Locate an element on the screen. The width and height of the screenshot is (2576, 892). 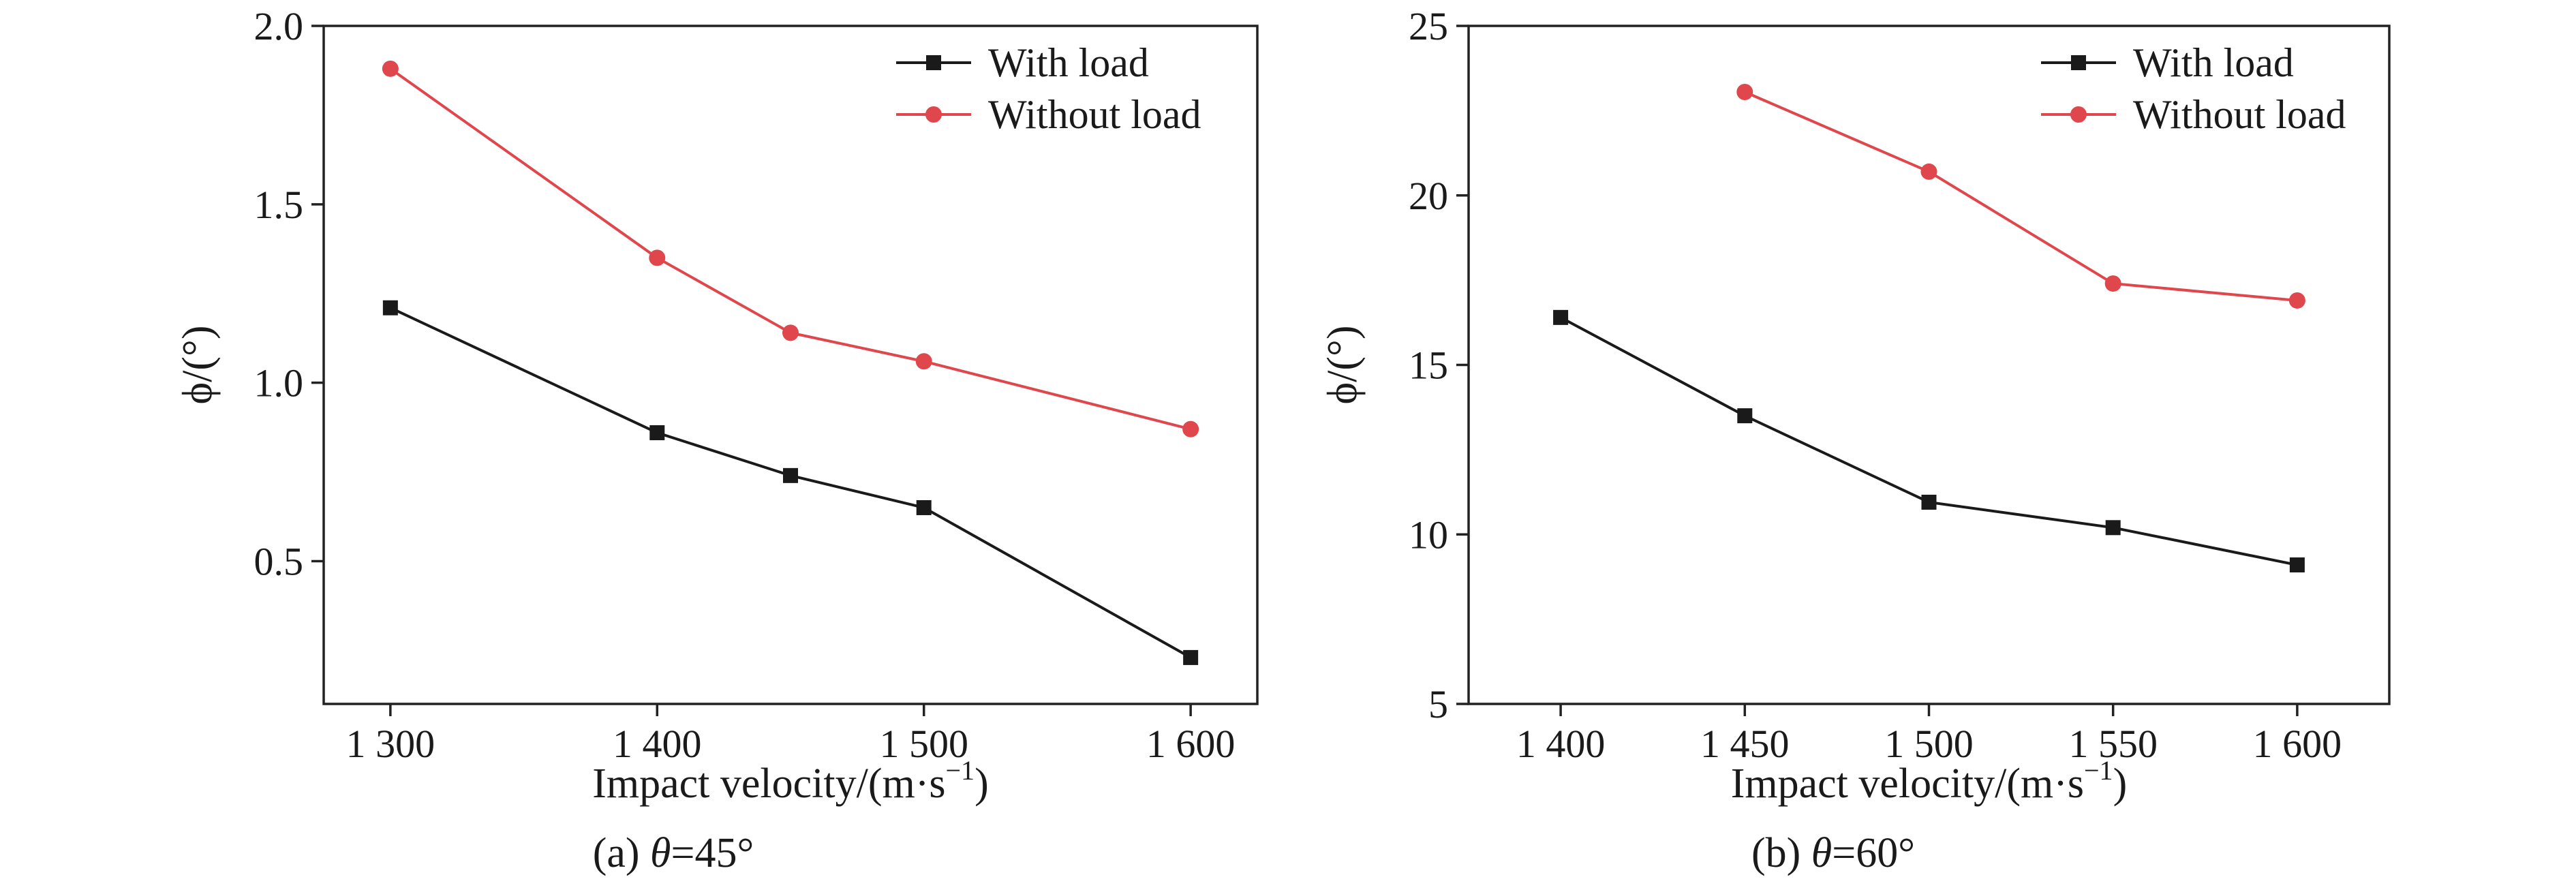
x-tick-label: 1 300 is located at coordinates (390, 744).